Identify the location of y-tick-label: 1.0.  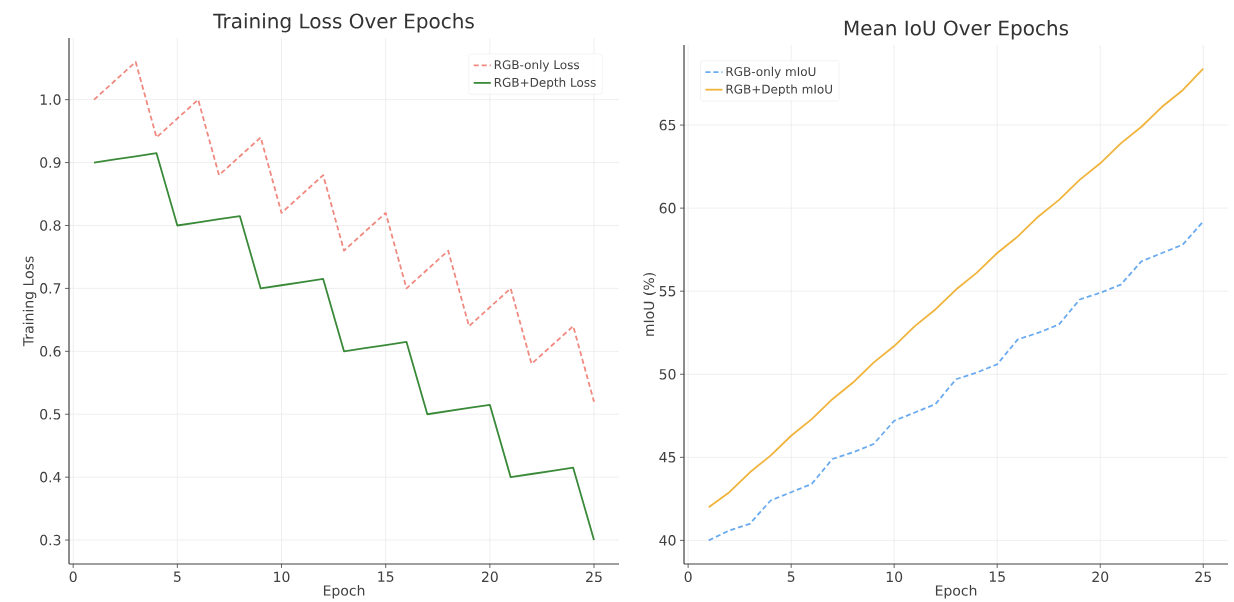
(50, 99).